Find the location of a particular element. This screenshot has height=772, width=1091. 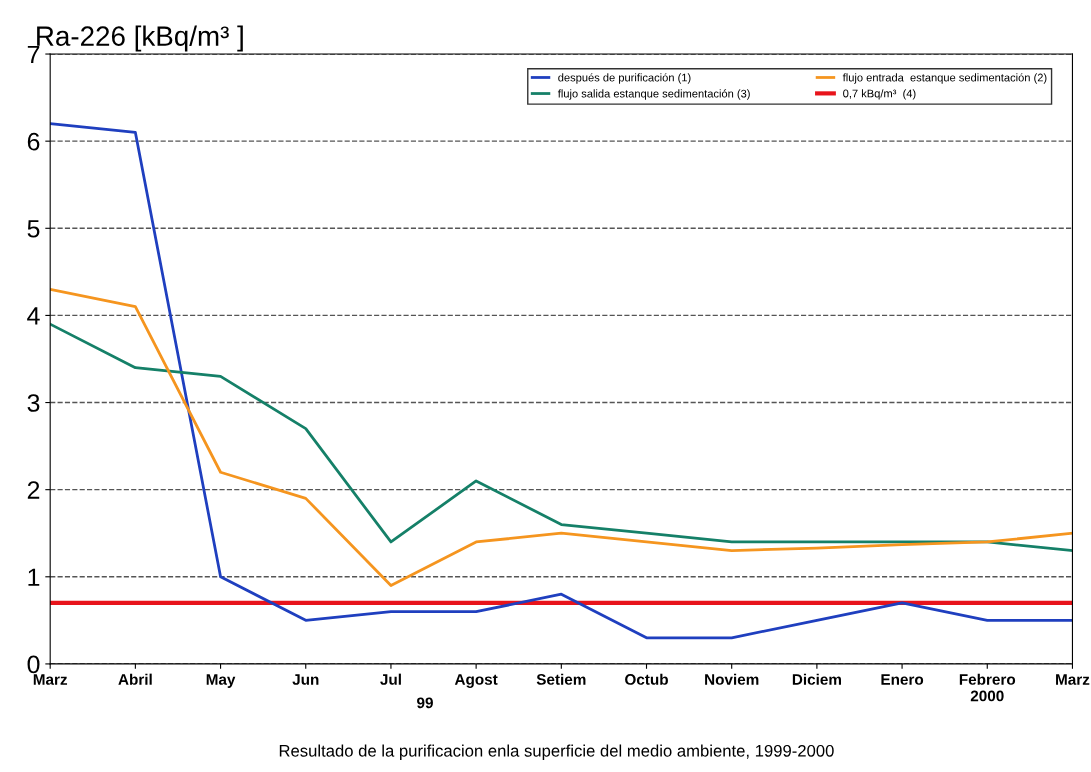

x-tick-label: Jun is located at coordinates (305, 679).